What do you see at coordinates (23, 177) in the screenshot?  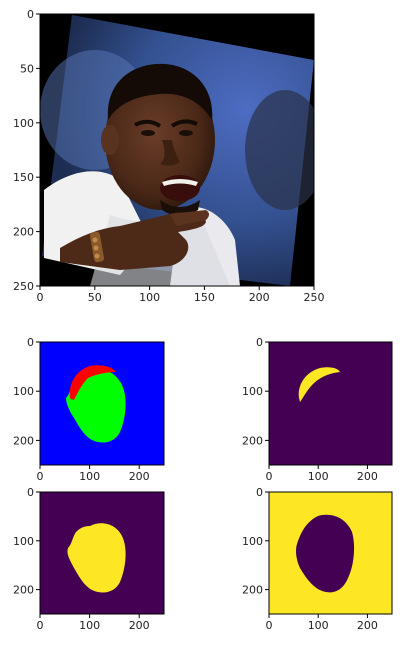 I see `y-tick-label: 150` at bounding box center [23, 177].